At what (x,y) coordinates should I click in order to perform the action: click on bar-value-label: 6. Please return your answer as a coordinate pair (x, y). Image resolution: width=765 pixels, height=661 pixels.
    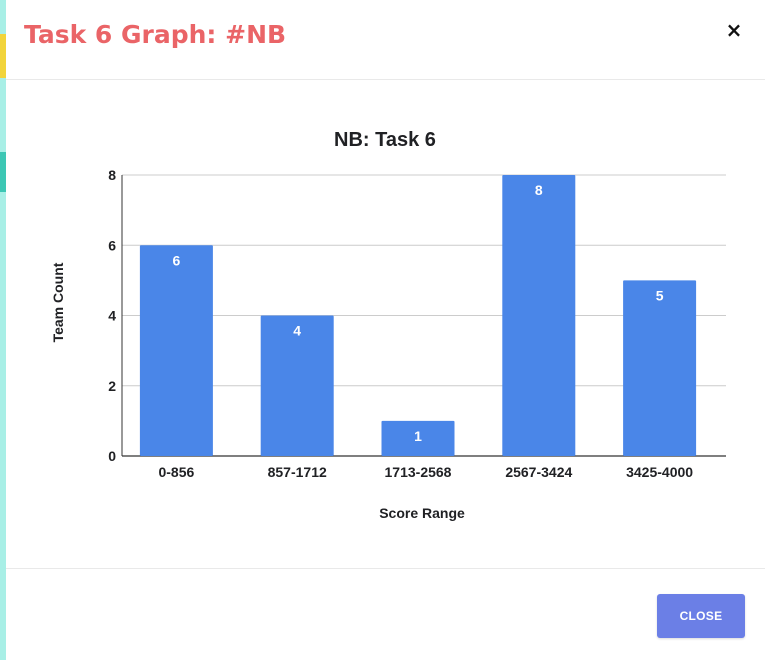
    Looking at the image, I should click on (177, 260).